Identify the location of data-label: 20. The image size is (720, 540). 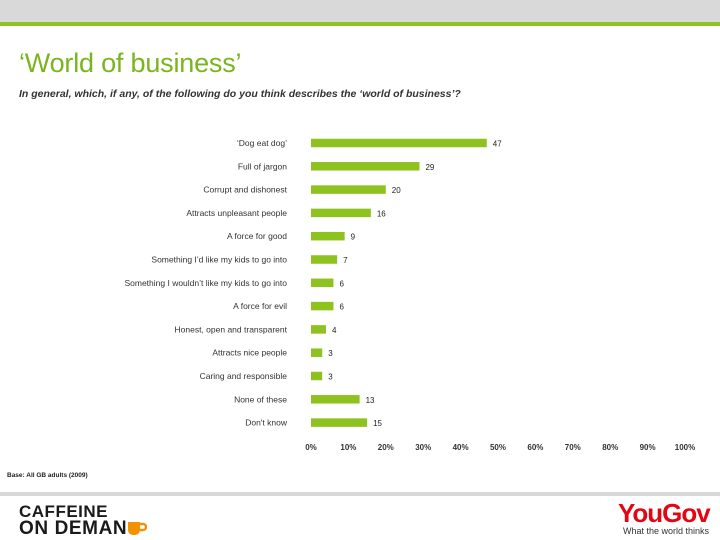
(396, 190).